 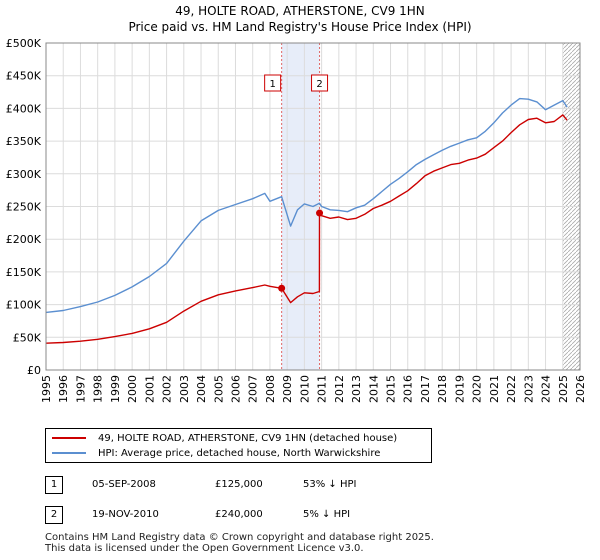 I want to click on transaction-price: £240,000, so click(x=239, y=514).